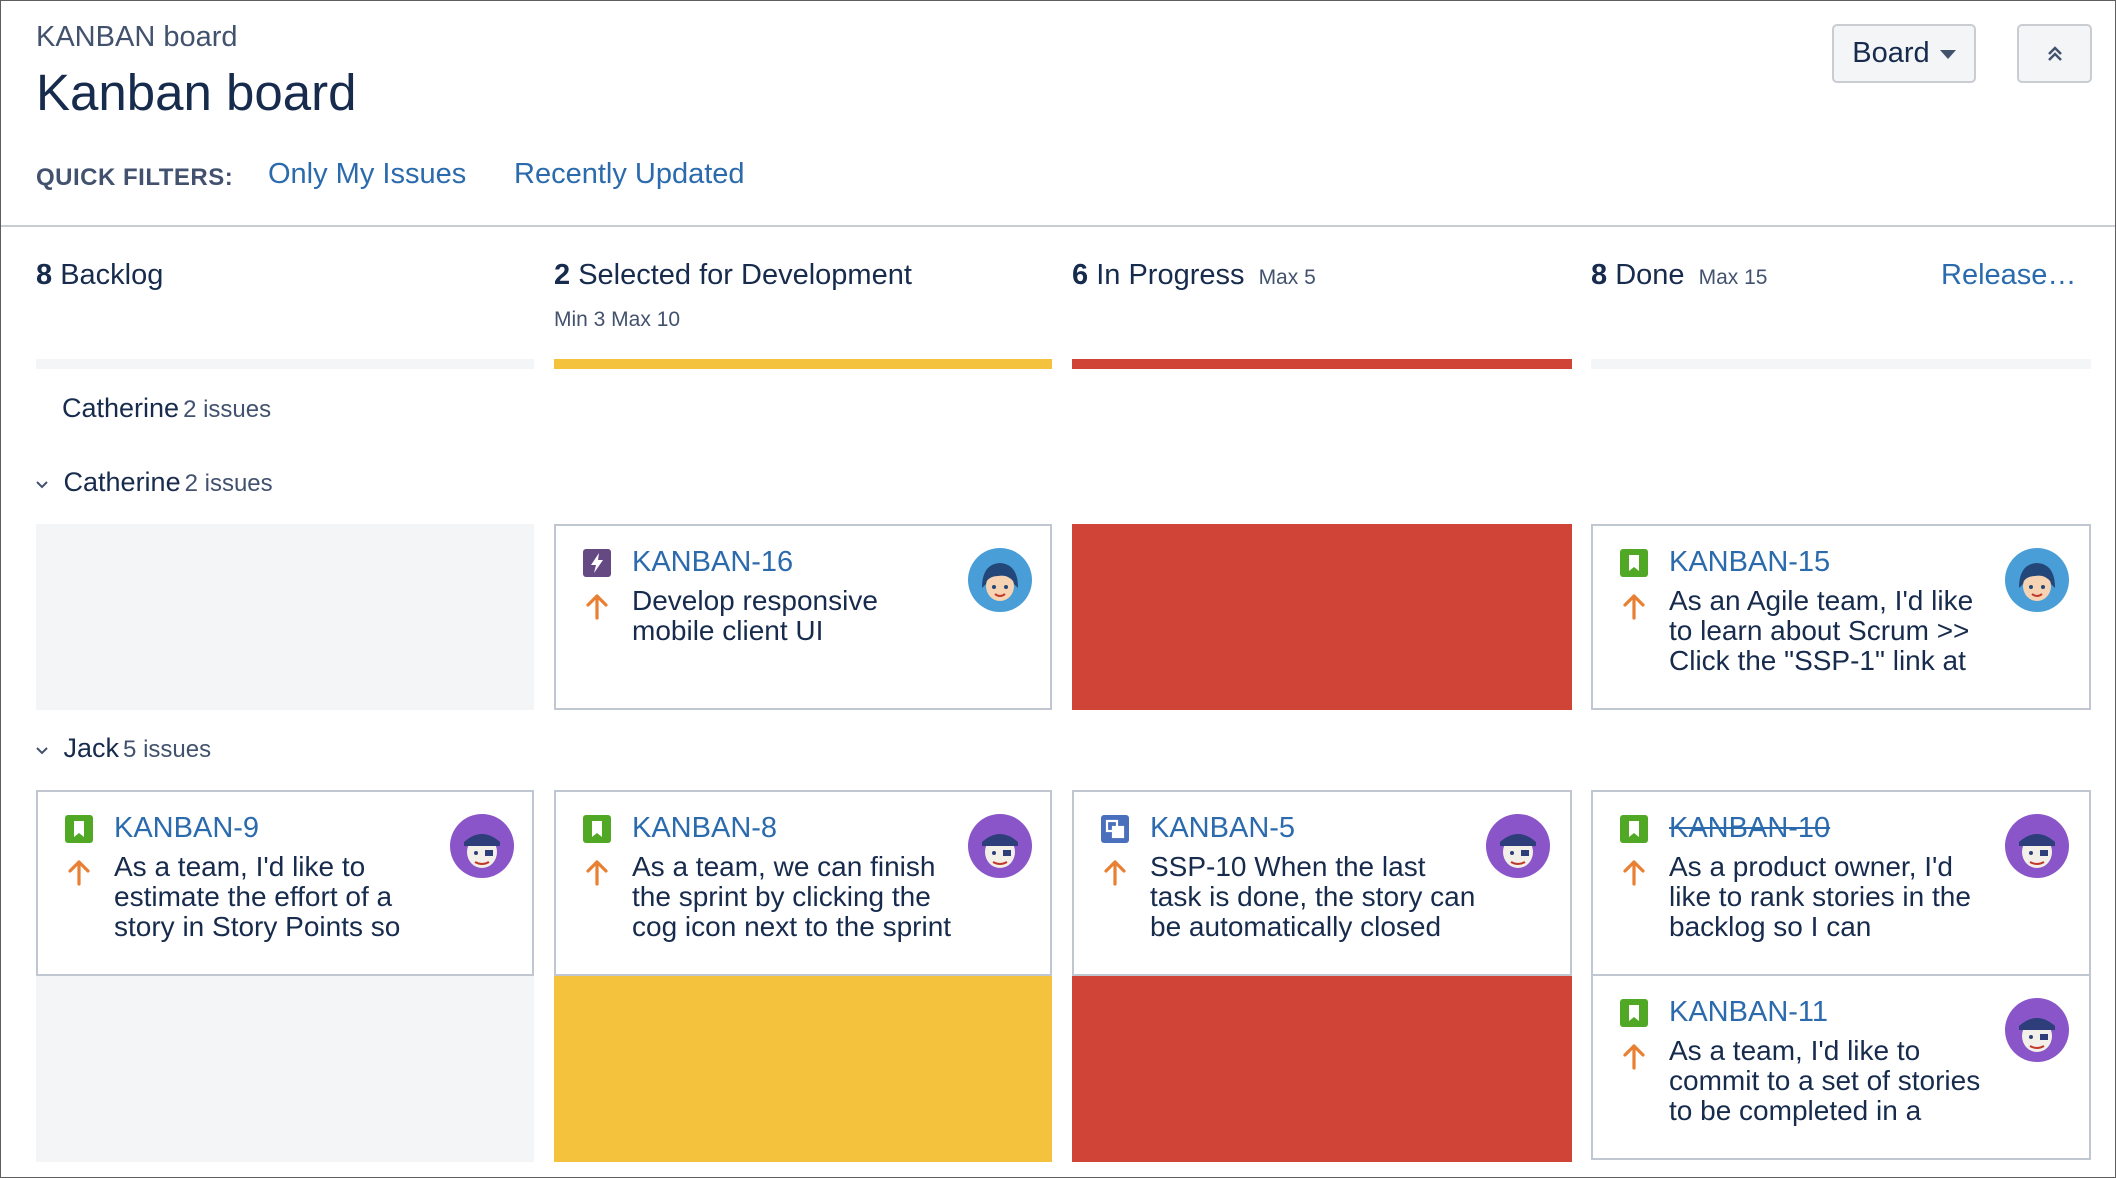  What do you see at coordinates (617, 320) in the screenshot?
I see `column-constraints: Min 3 Max 10` at bounding box center [617, 320].